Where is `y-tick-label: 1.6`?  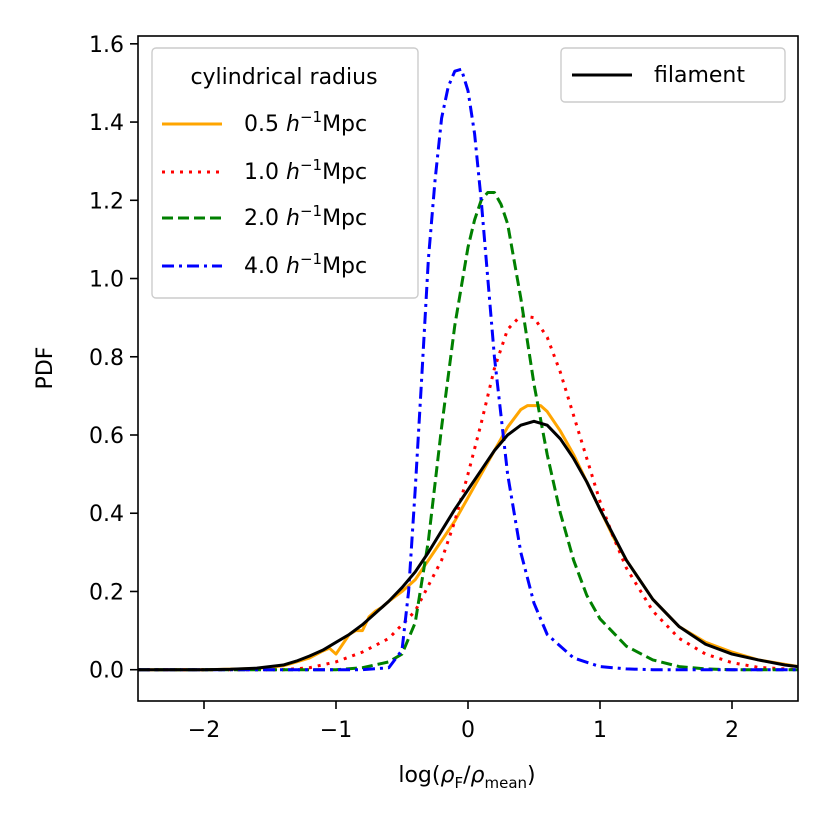
y-tick-label: 1.6 is located at coordinates (106, 45).